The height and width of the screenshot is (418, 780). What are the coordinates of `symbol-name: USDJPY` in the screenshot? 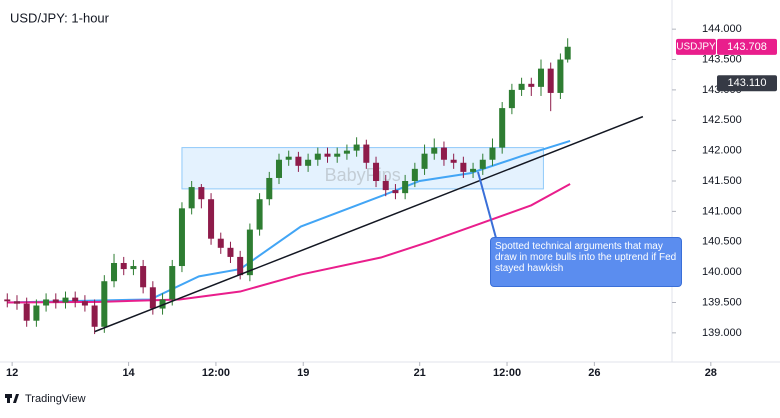 It's located at (696, 47).